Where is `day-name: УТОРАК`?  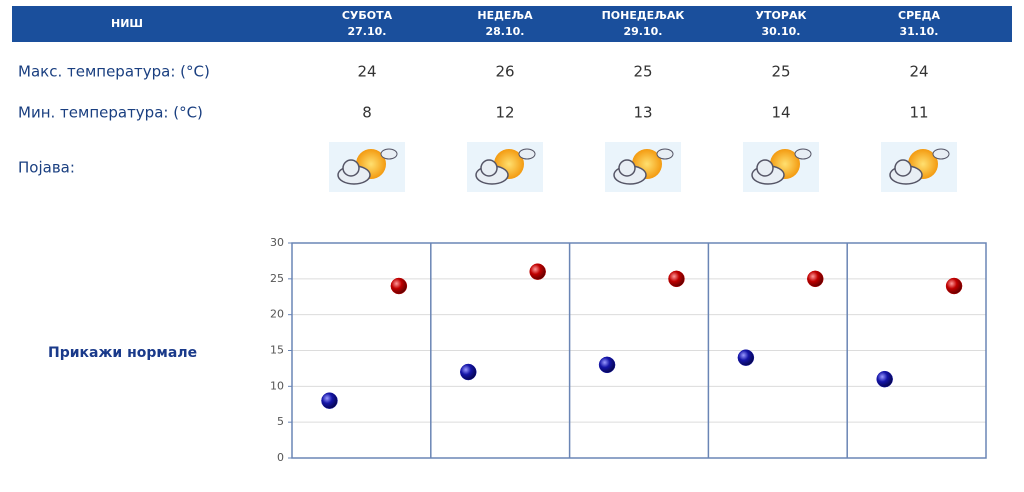
day-name: УТОРАК is located at coordinates (781, 15).